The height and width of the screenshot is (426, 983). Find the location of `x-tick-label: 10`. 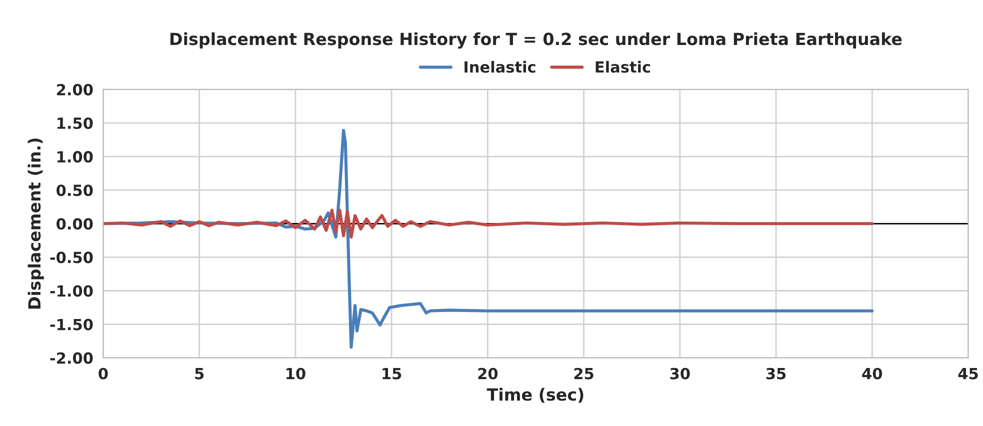

x-tick-label: 10 is located at coordinates (296, 374).